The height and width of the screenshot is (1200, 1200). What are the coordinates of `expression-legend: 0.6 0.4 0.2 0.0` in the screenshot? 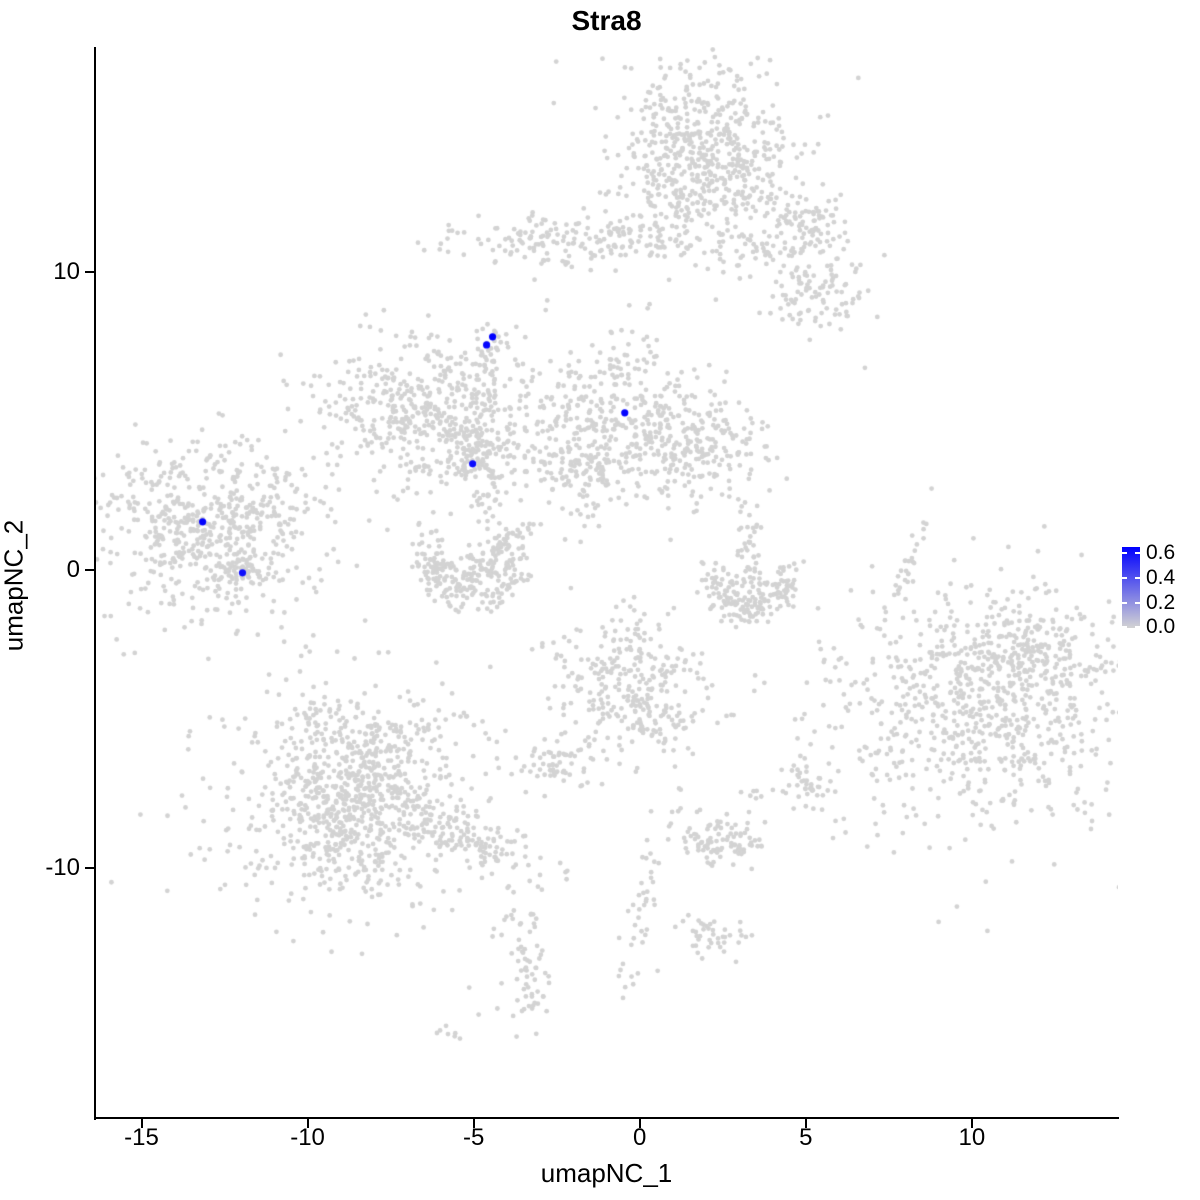 It's located at (1161, 589).